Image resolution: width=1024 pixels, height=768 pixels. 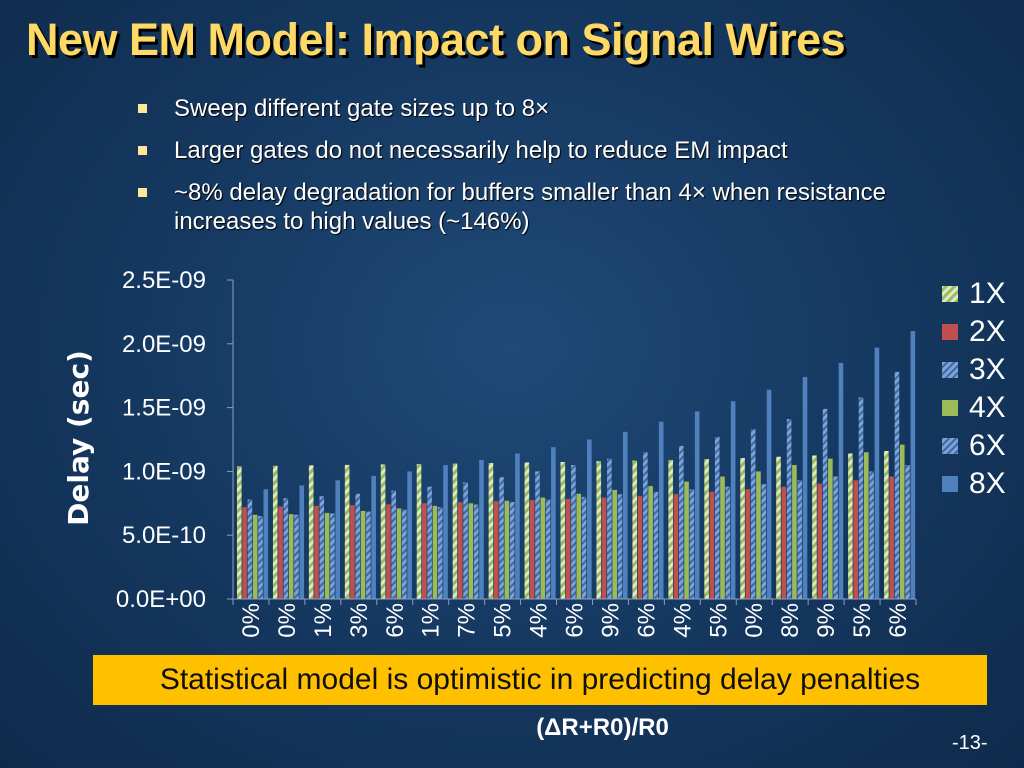 What do you see at coordinates (862, 620) in the screenshot?
I see `x-tick-label: 5%` at bounding box center [862, 620].